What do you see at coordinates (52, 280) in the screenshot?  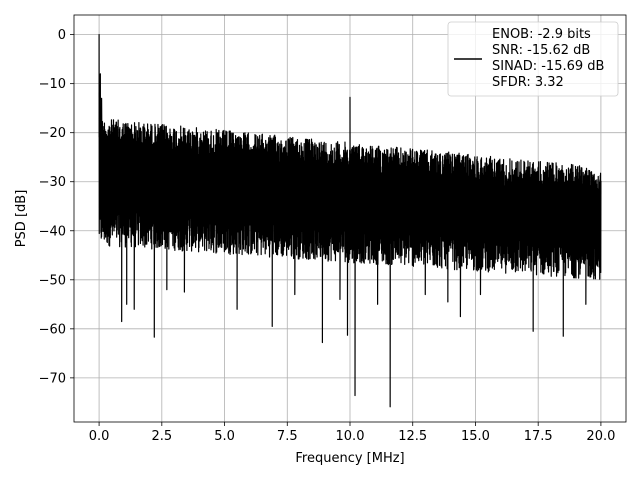 I see `y-tick-label: −50` at bounding box center [52, 280].